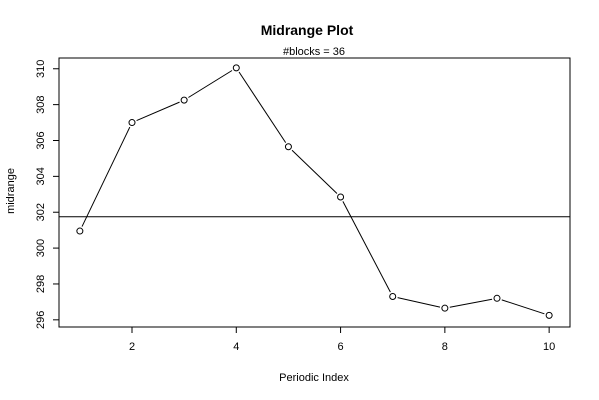 The image size is (599, 400). Describe the element at coordinates (41, 176) in the screenshot. I see `y-tick-label: 304` at that location.